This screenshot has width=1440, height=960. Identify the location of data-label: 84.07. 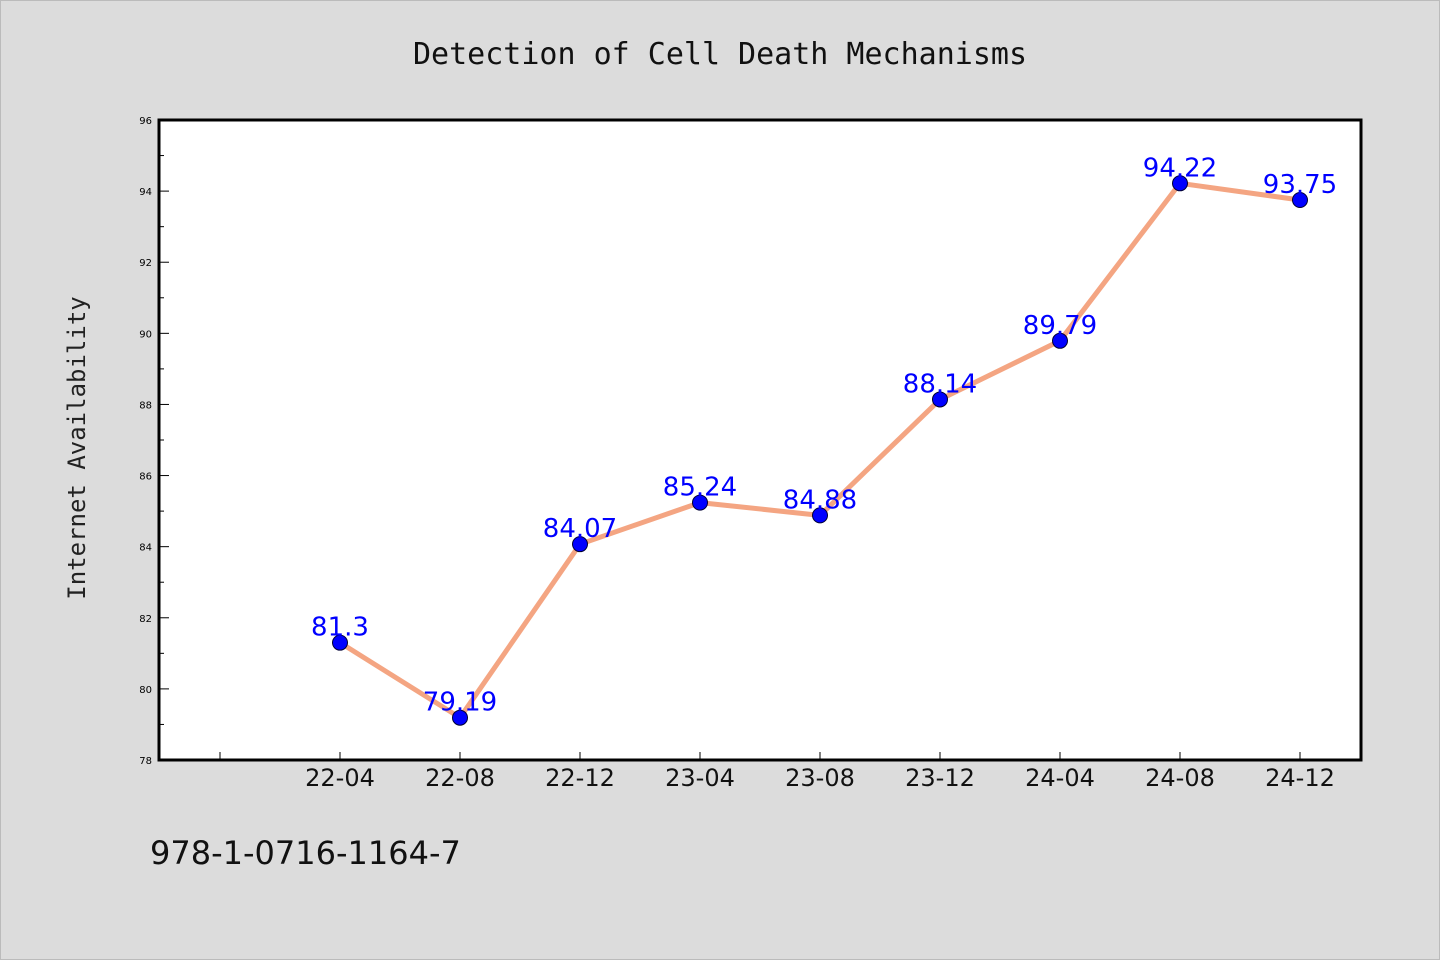
(580, 529).